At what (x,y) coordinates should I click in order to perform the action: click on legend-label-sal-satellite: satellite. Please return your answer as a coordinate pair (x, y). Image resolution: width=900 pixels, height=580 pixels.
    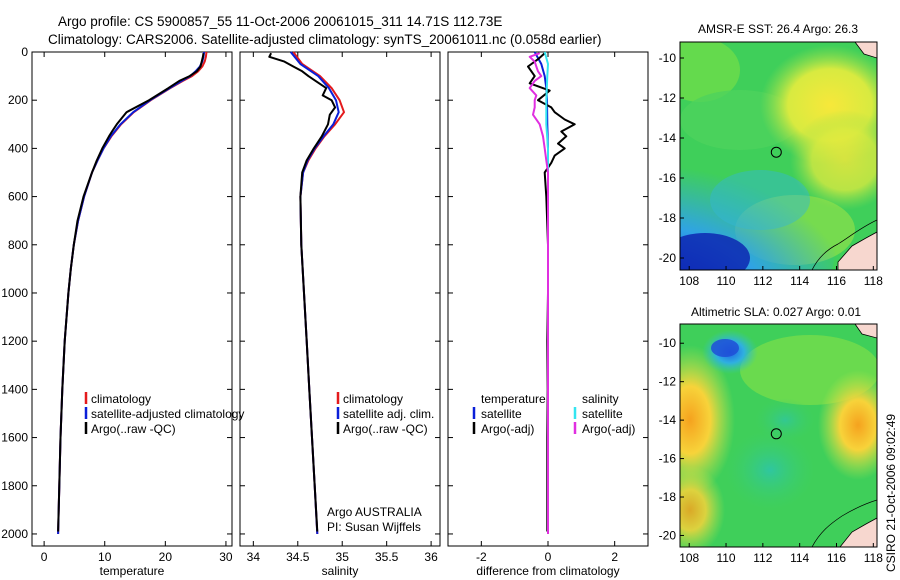
    Looking at the image, I should click on (602, 414).